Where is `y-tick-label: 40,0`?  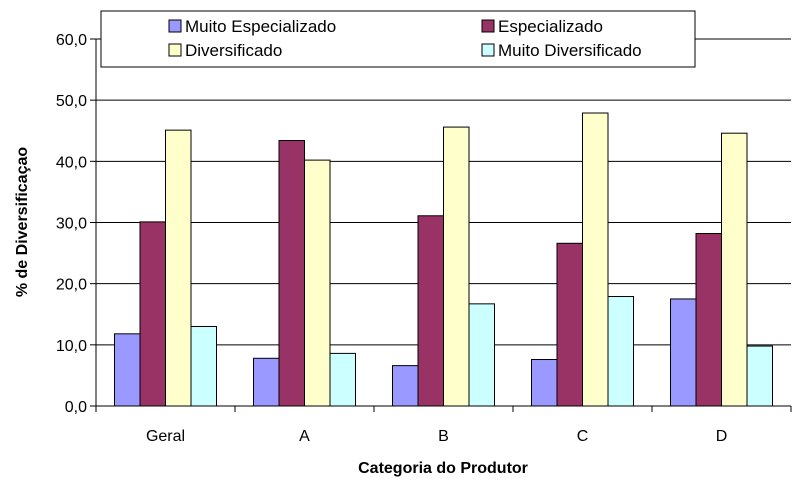
y-tick-label: 40,0 is located at coordinates (71, 162).